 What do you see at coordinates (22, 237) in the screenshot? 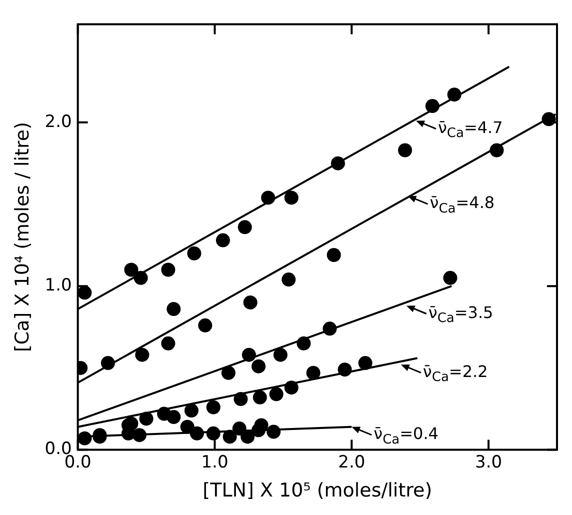
I see `y-axis-title: [Ca] X 10⁴ (moles / litre)` at bounding box center [22, 237].